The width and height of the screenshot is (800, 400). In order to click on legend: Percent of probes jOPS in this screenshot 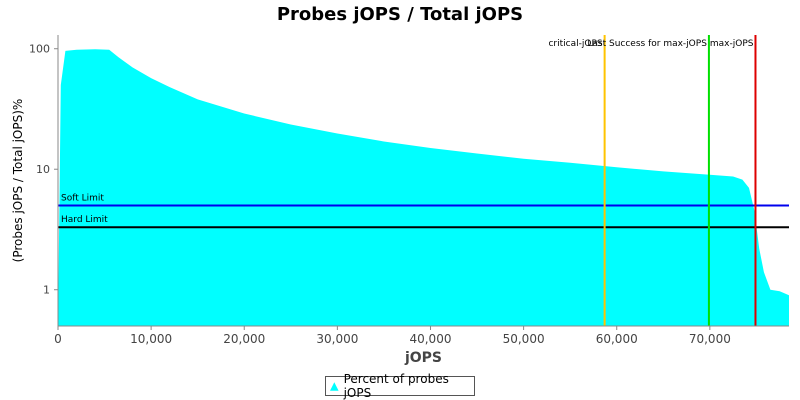, I will do `click(400, 386)`.